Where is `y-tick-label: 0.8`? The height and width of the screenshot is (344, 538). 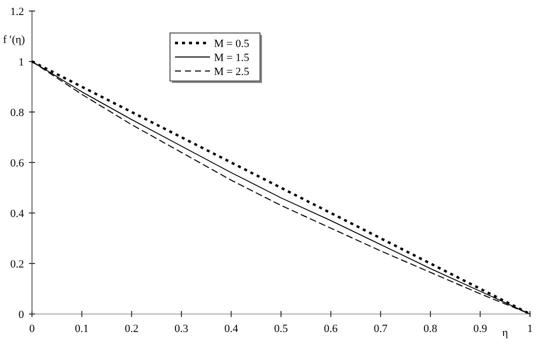 y-tick-label: 0.8 is located at coordinates (17, 113).